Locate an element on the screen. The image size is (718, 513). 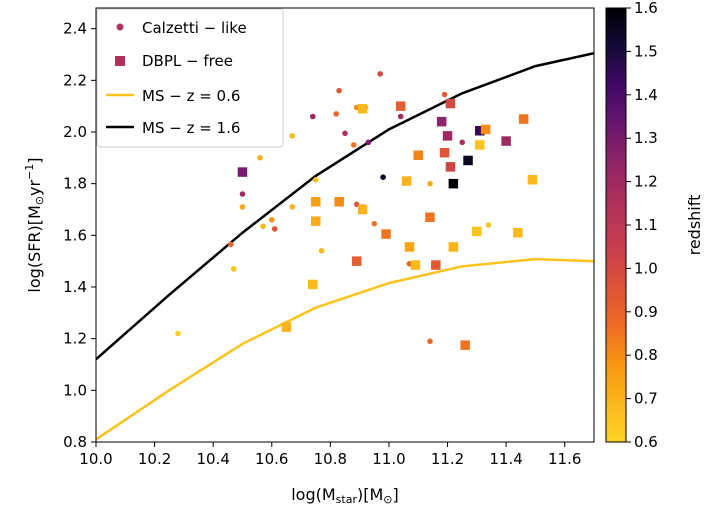
x-tick-label: 11.2 is located at coordinates (447, 459).